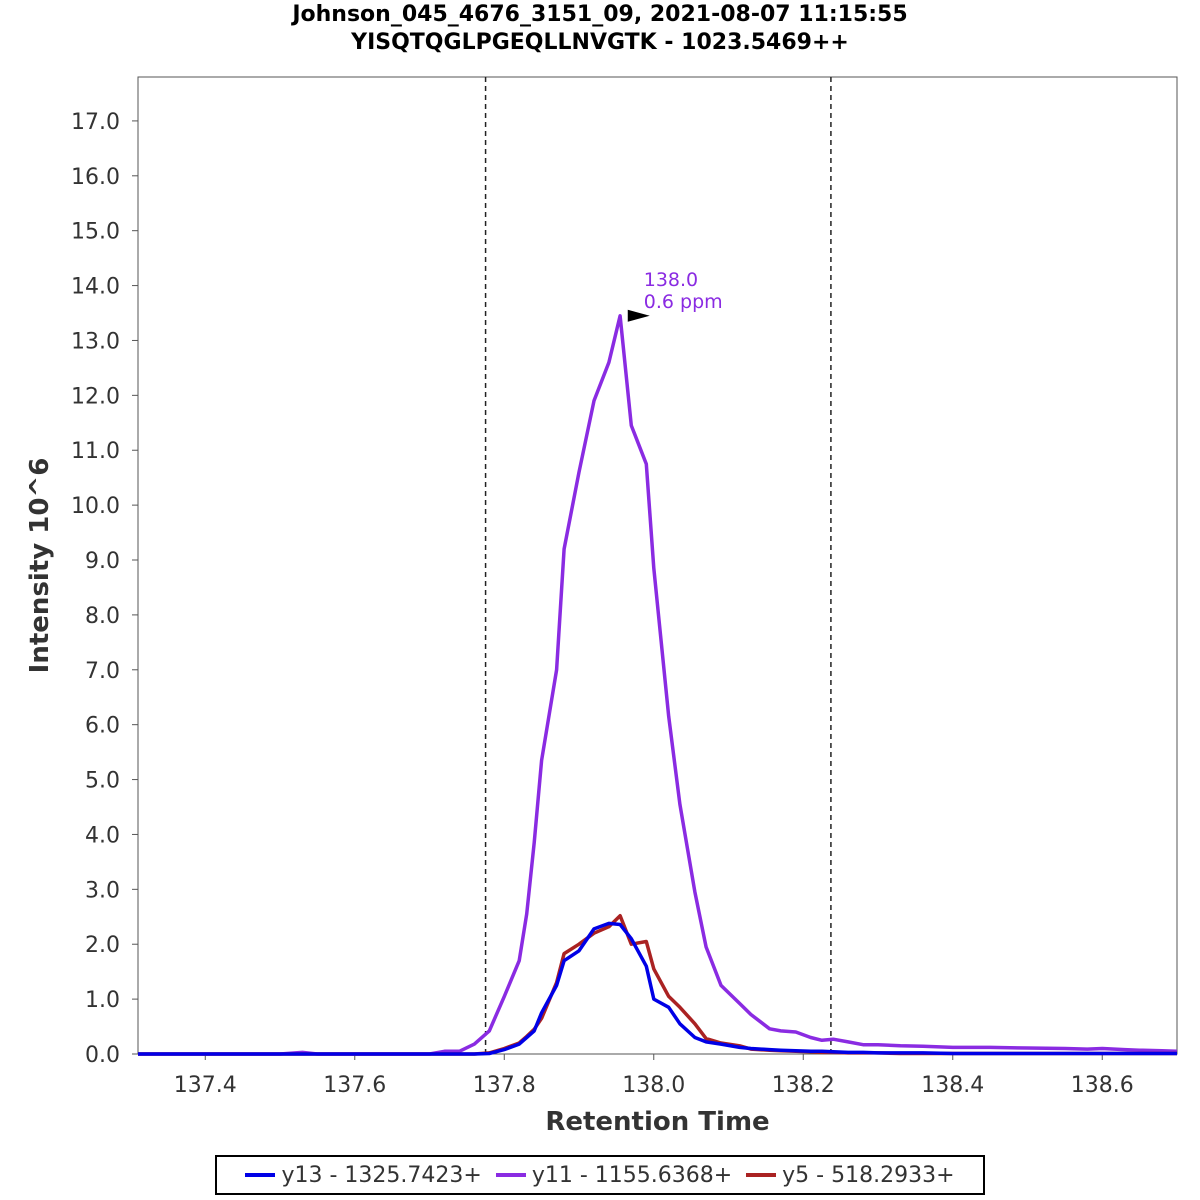 The image size is (1200, 1200). What do you see at coordinates (600, 42) in the screenshot?
I see `chart-subtitle: YISQTQGLPGEQLLNVGTK - 1023.5469++` at bounding box center [600, 42].